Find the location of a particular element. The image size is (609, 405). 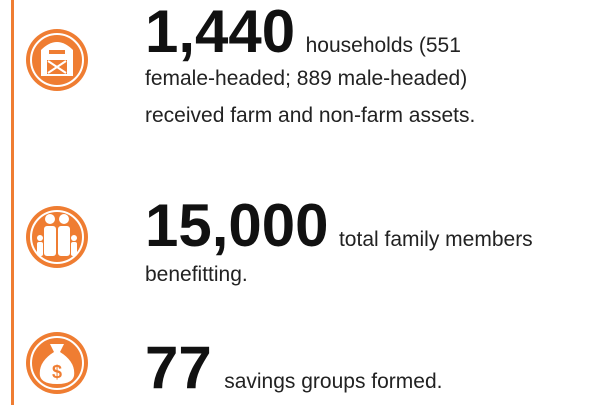

side-rule is located at coordinates (12, 202).